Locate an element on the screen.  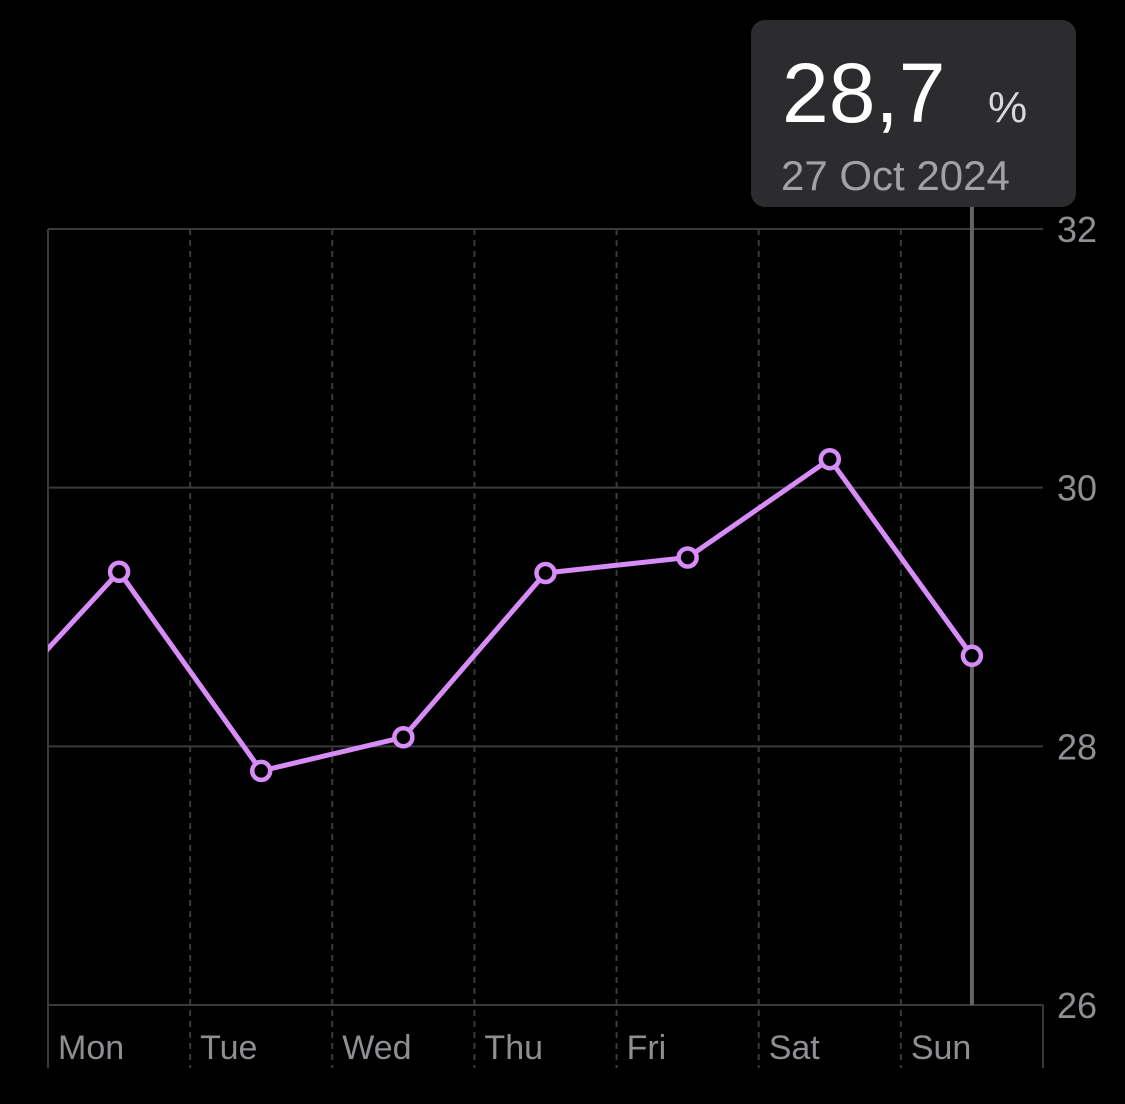
tooltip-box is located at coordinates (913, 113).